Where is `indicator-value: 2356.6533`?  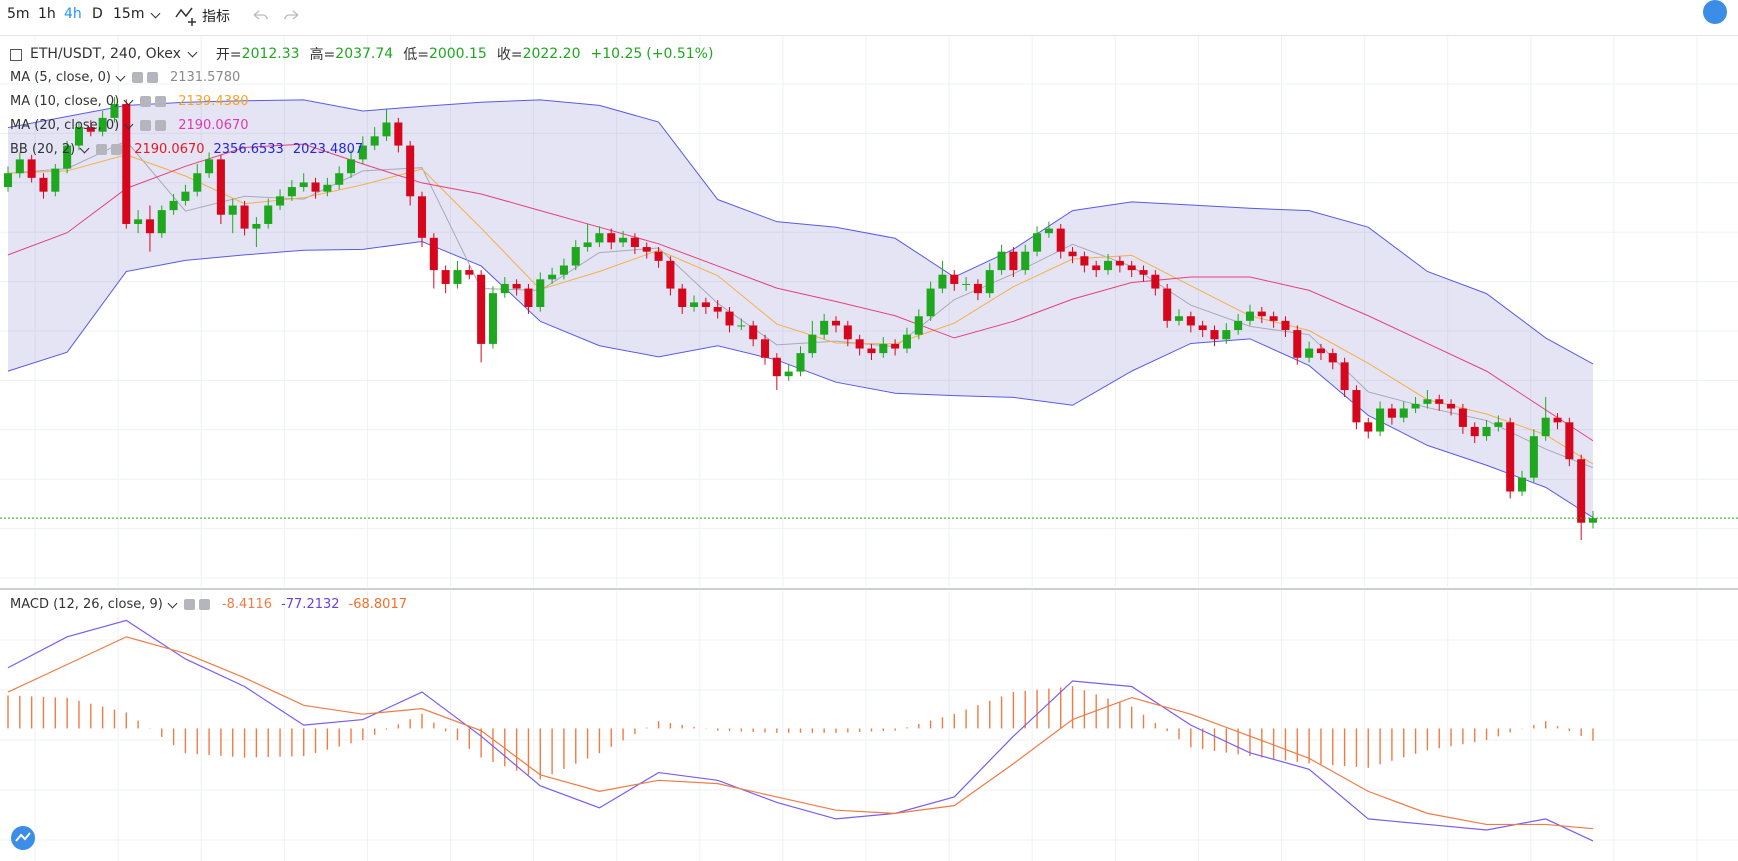 indicator-value: 2356.6533 is located at coordinates (248, 149).